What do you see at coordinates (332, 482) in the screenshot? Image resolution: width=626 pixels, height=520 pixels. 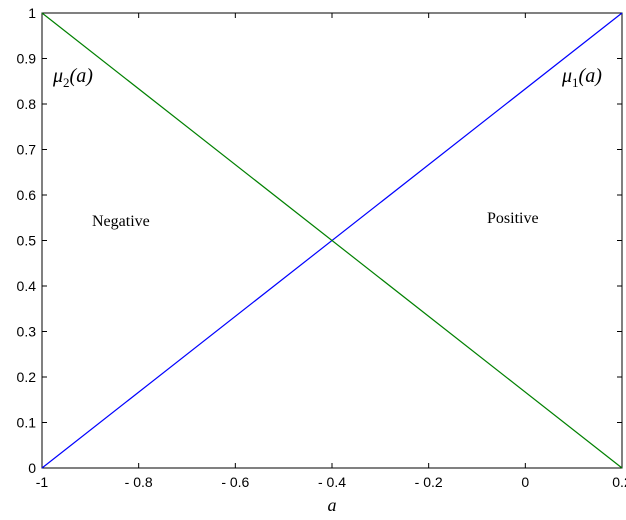 I see `x-tick-label: - 0.4` at bounding box center [332, 482].